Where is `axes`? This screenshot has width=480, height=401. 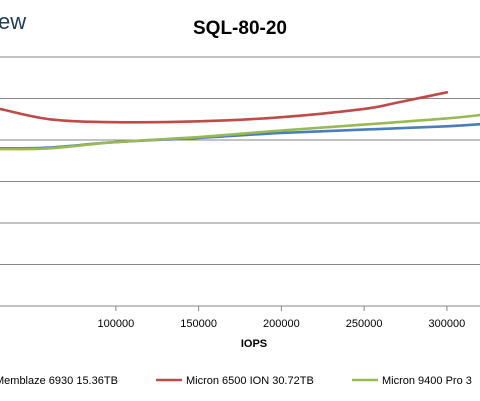
axes is located at coordinates (240, 308).